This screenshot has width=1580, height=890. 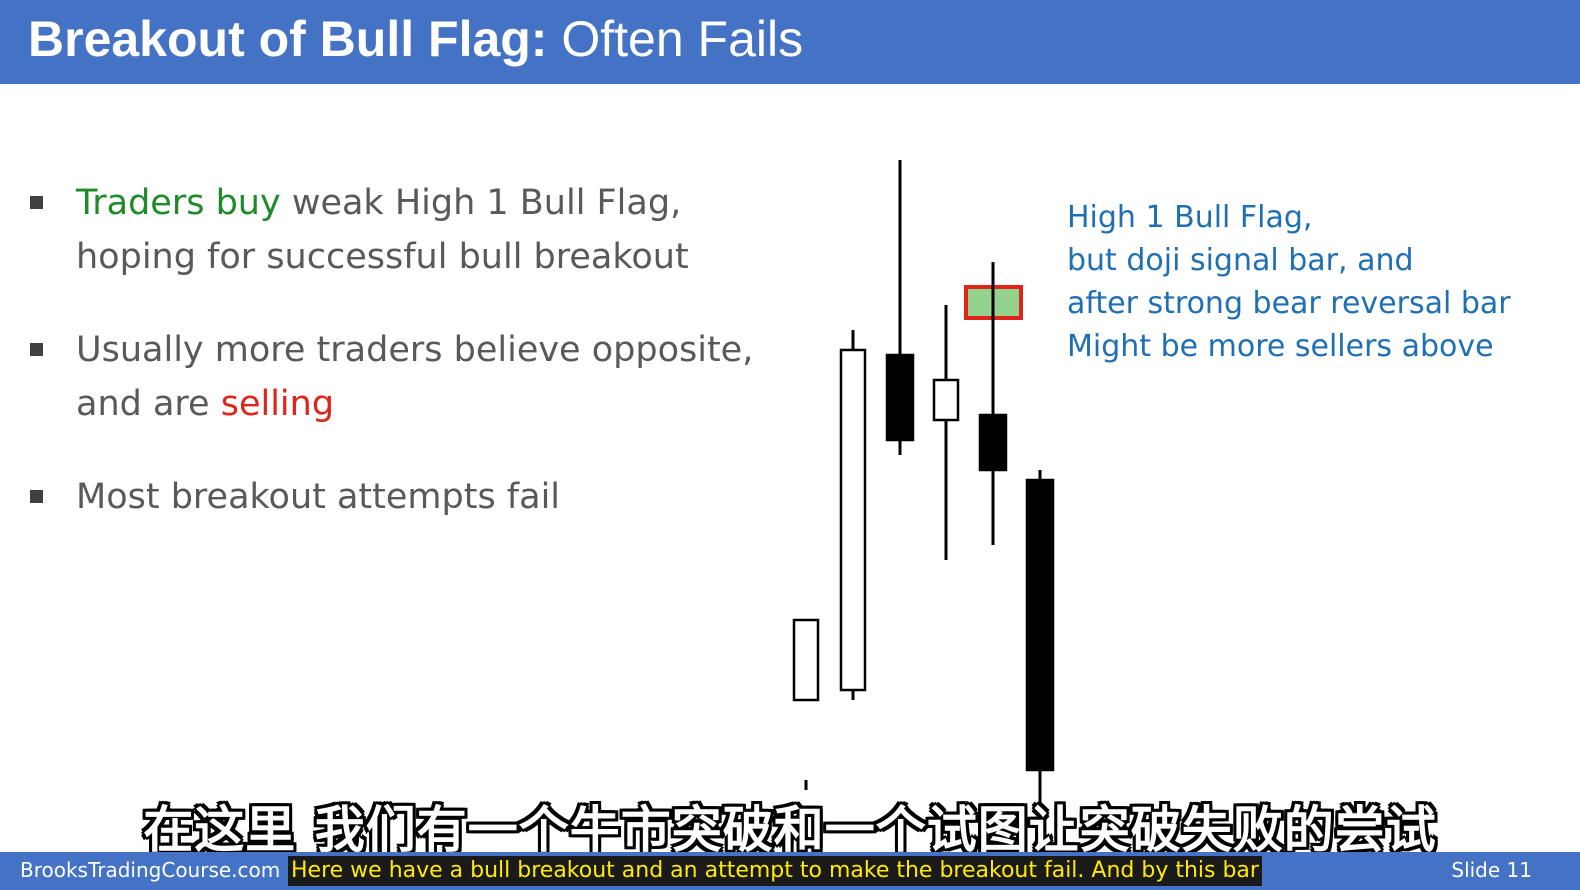 What do you see at coordinates (790, 830) in the screenshot?
I see `subtitle-chinese: 在这里 我们有一个牛市突破和一个试图让突破失败的尝试` at bounding box center [790, 830].